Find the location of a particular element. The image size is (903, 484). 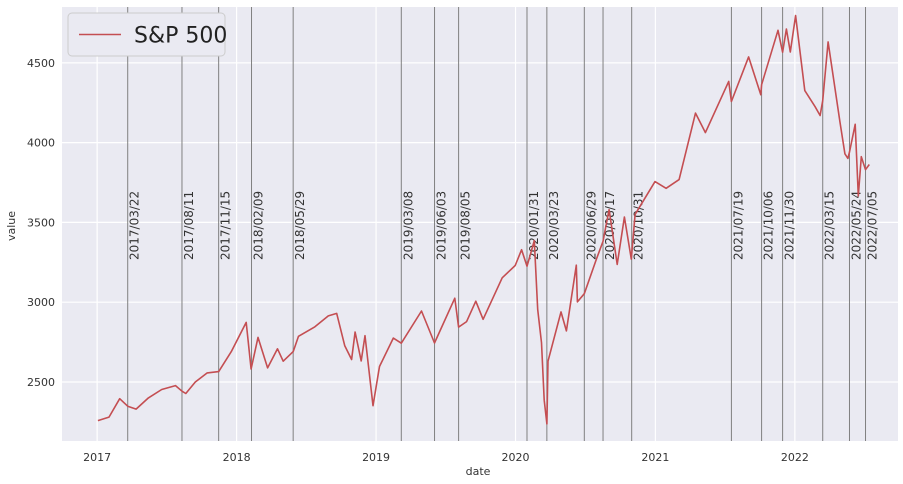

event-label: 2021/11/30 is located at coordinates (790, 225).